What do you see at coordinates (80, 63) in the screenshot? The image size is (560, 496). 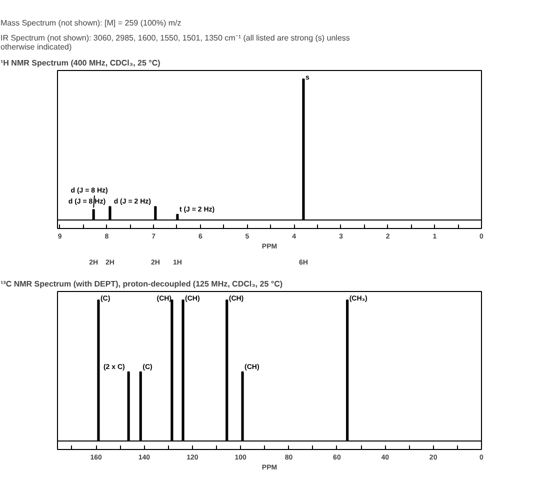 I see `chart-title: ¹H NMR Spectrum (400 MHz, CDCl₃, 25 °C)` at bounding box center [80, 63].